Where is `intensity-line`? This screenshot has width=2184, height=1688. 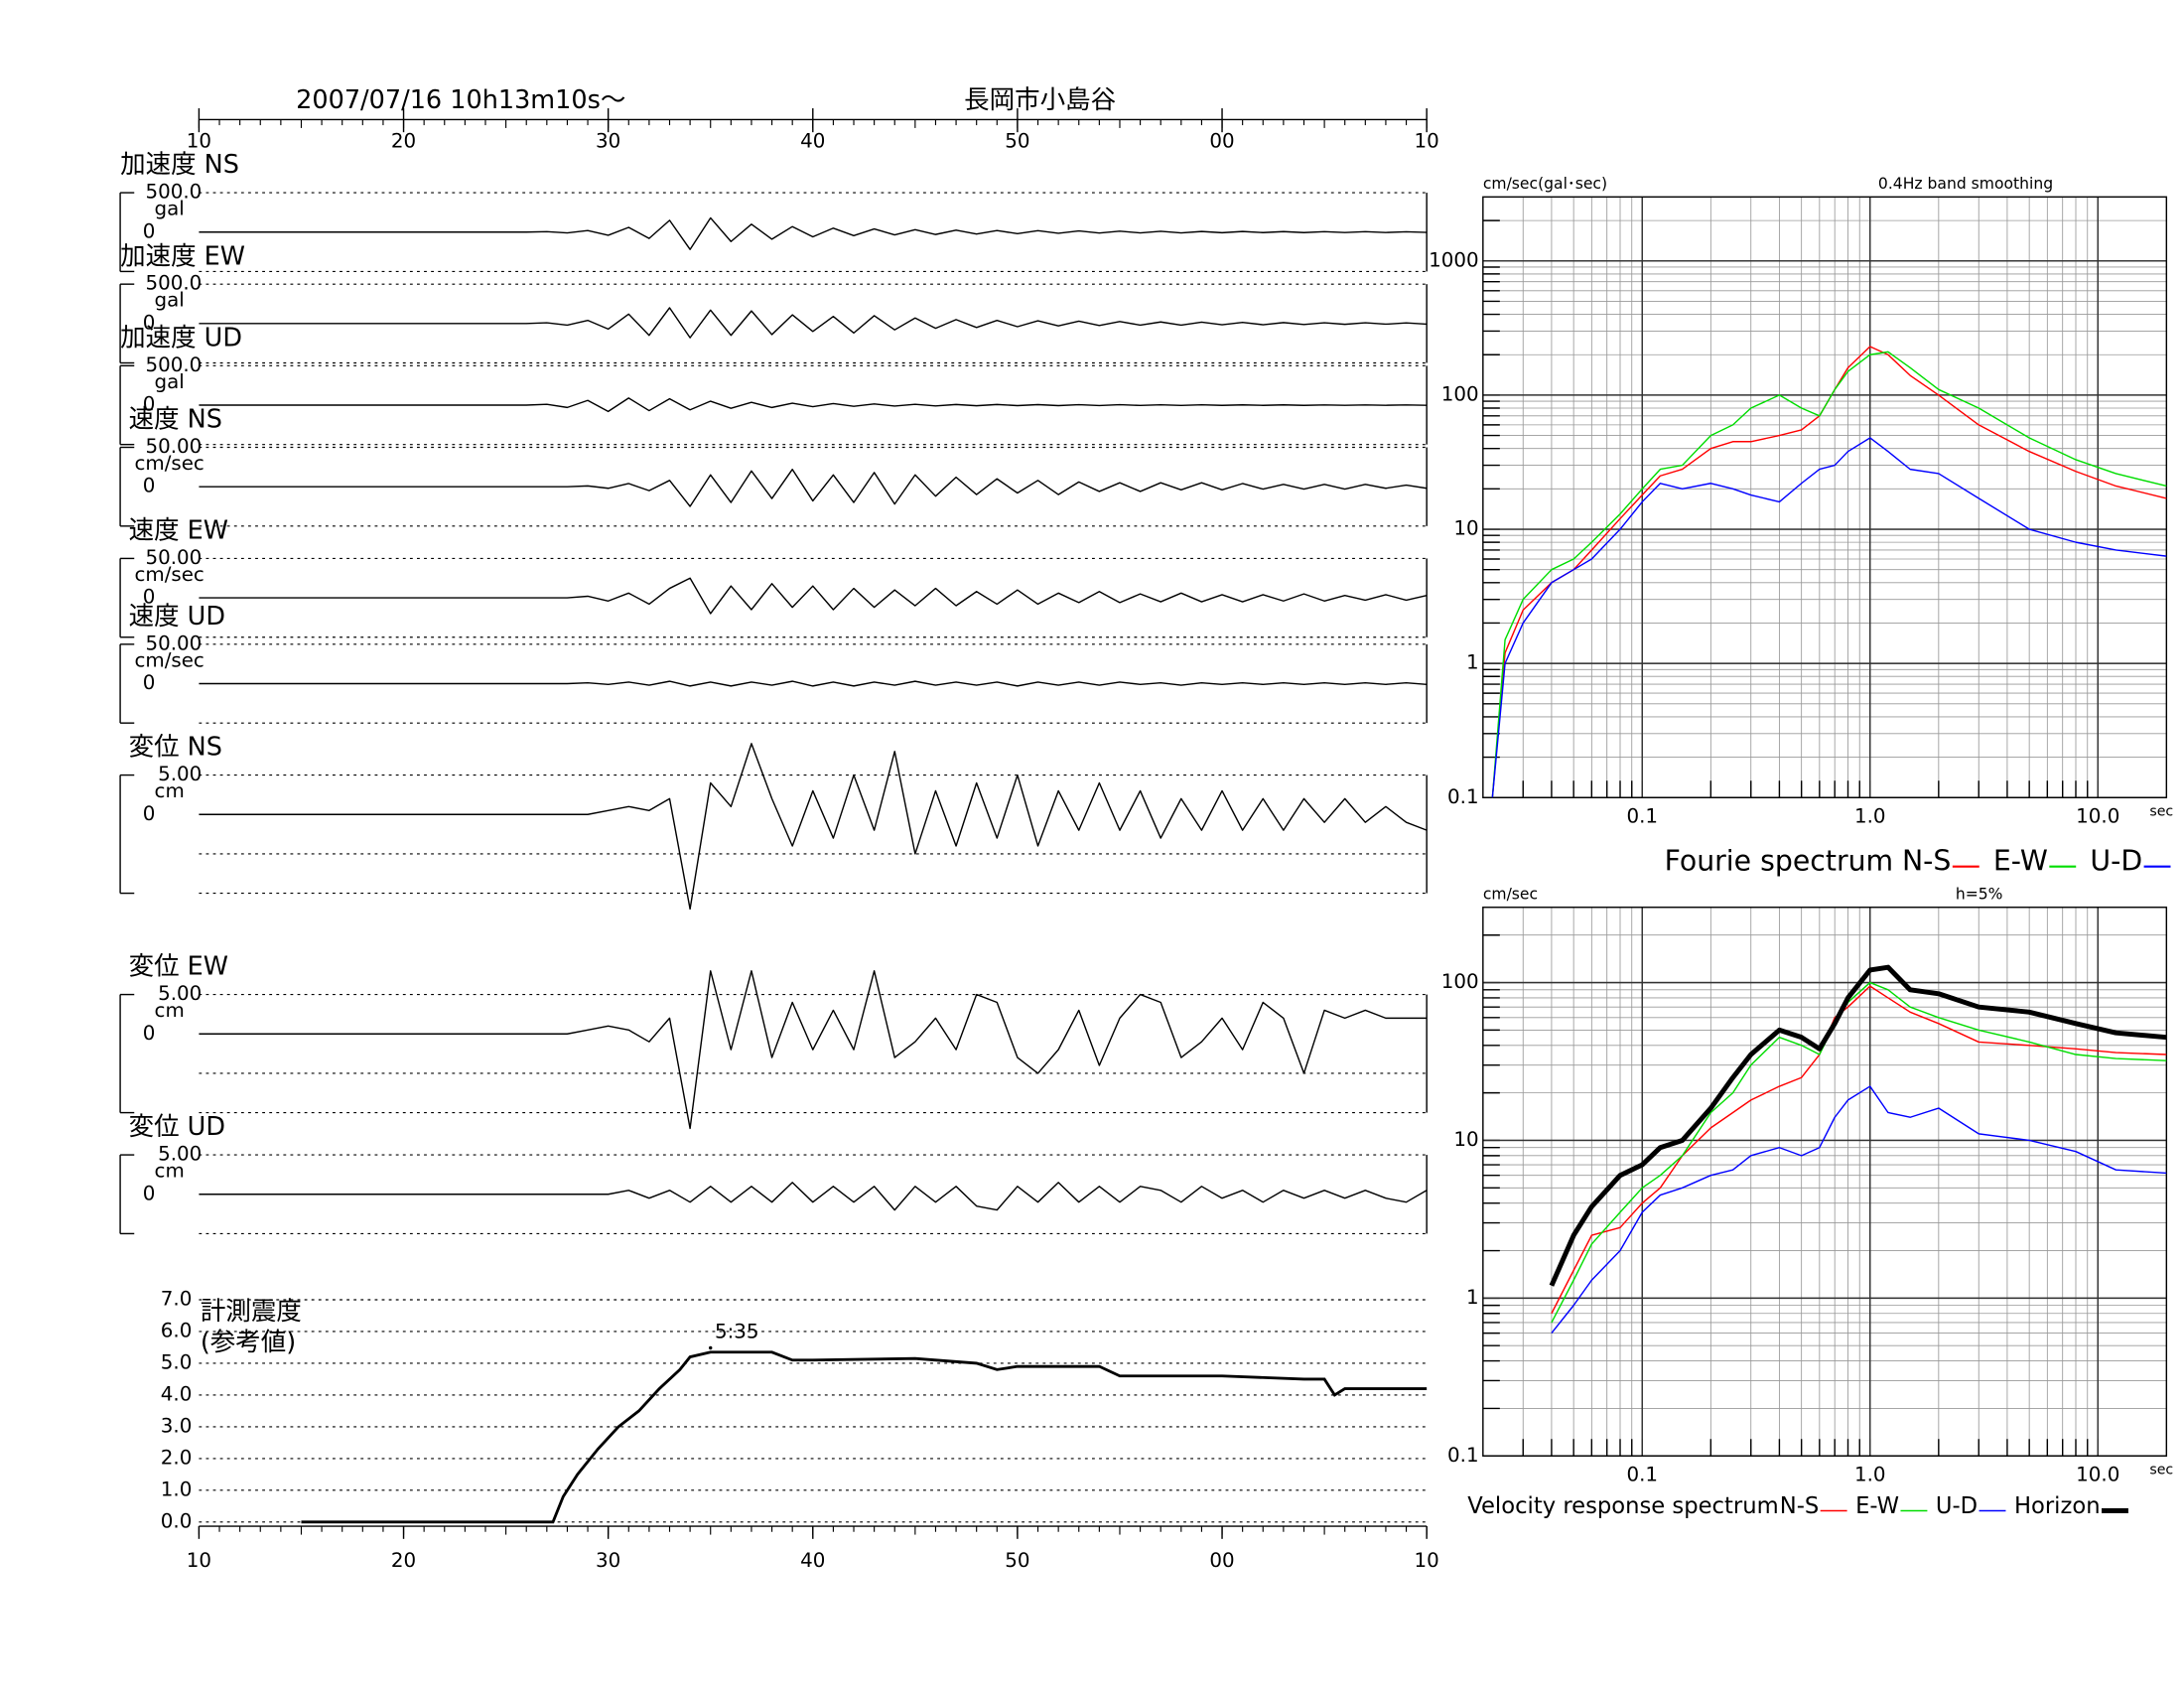
intensity-line is located at coordinates (864, 1437).